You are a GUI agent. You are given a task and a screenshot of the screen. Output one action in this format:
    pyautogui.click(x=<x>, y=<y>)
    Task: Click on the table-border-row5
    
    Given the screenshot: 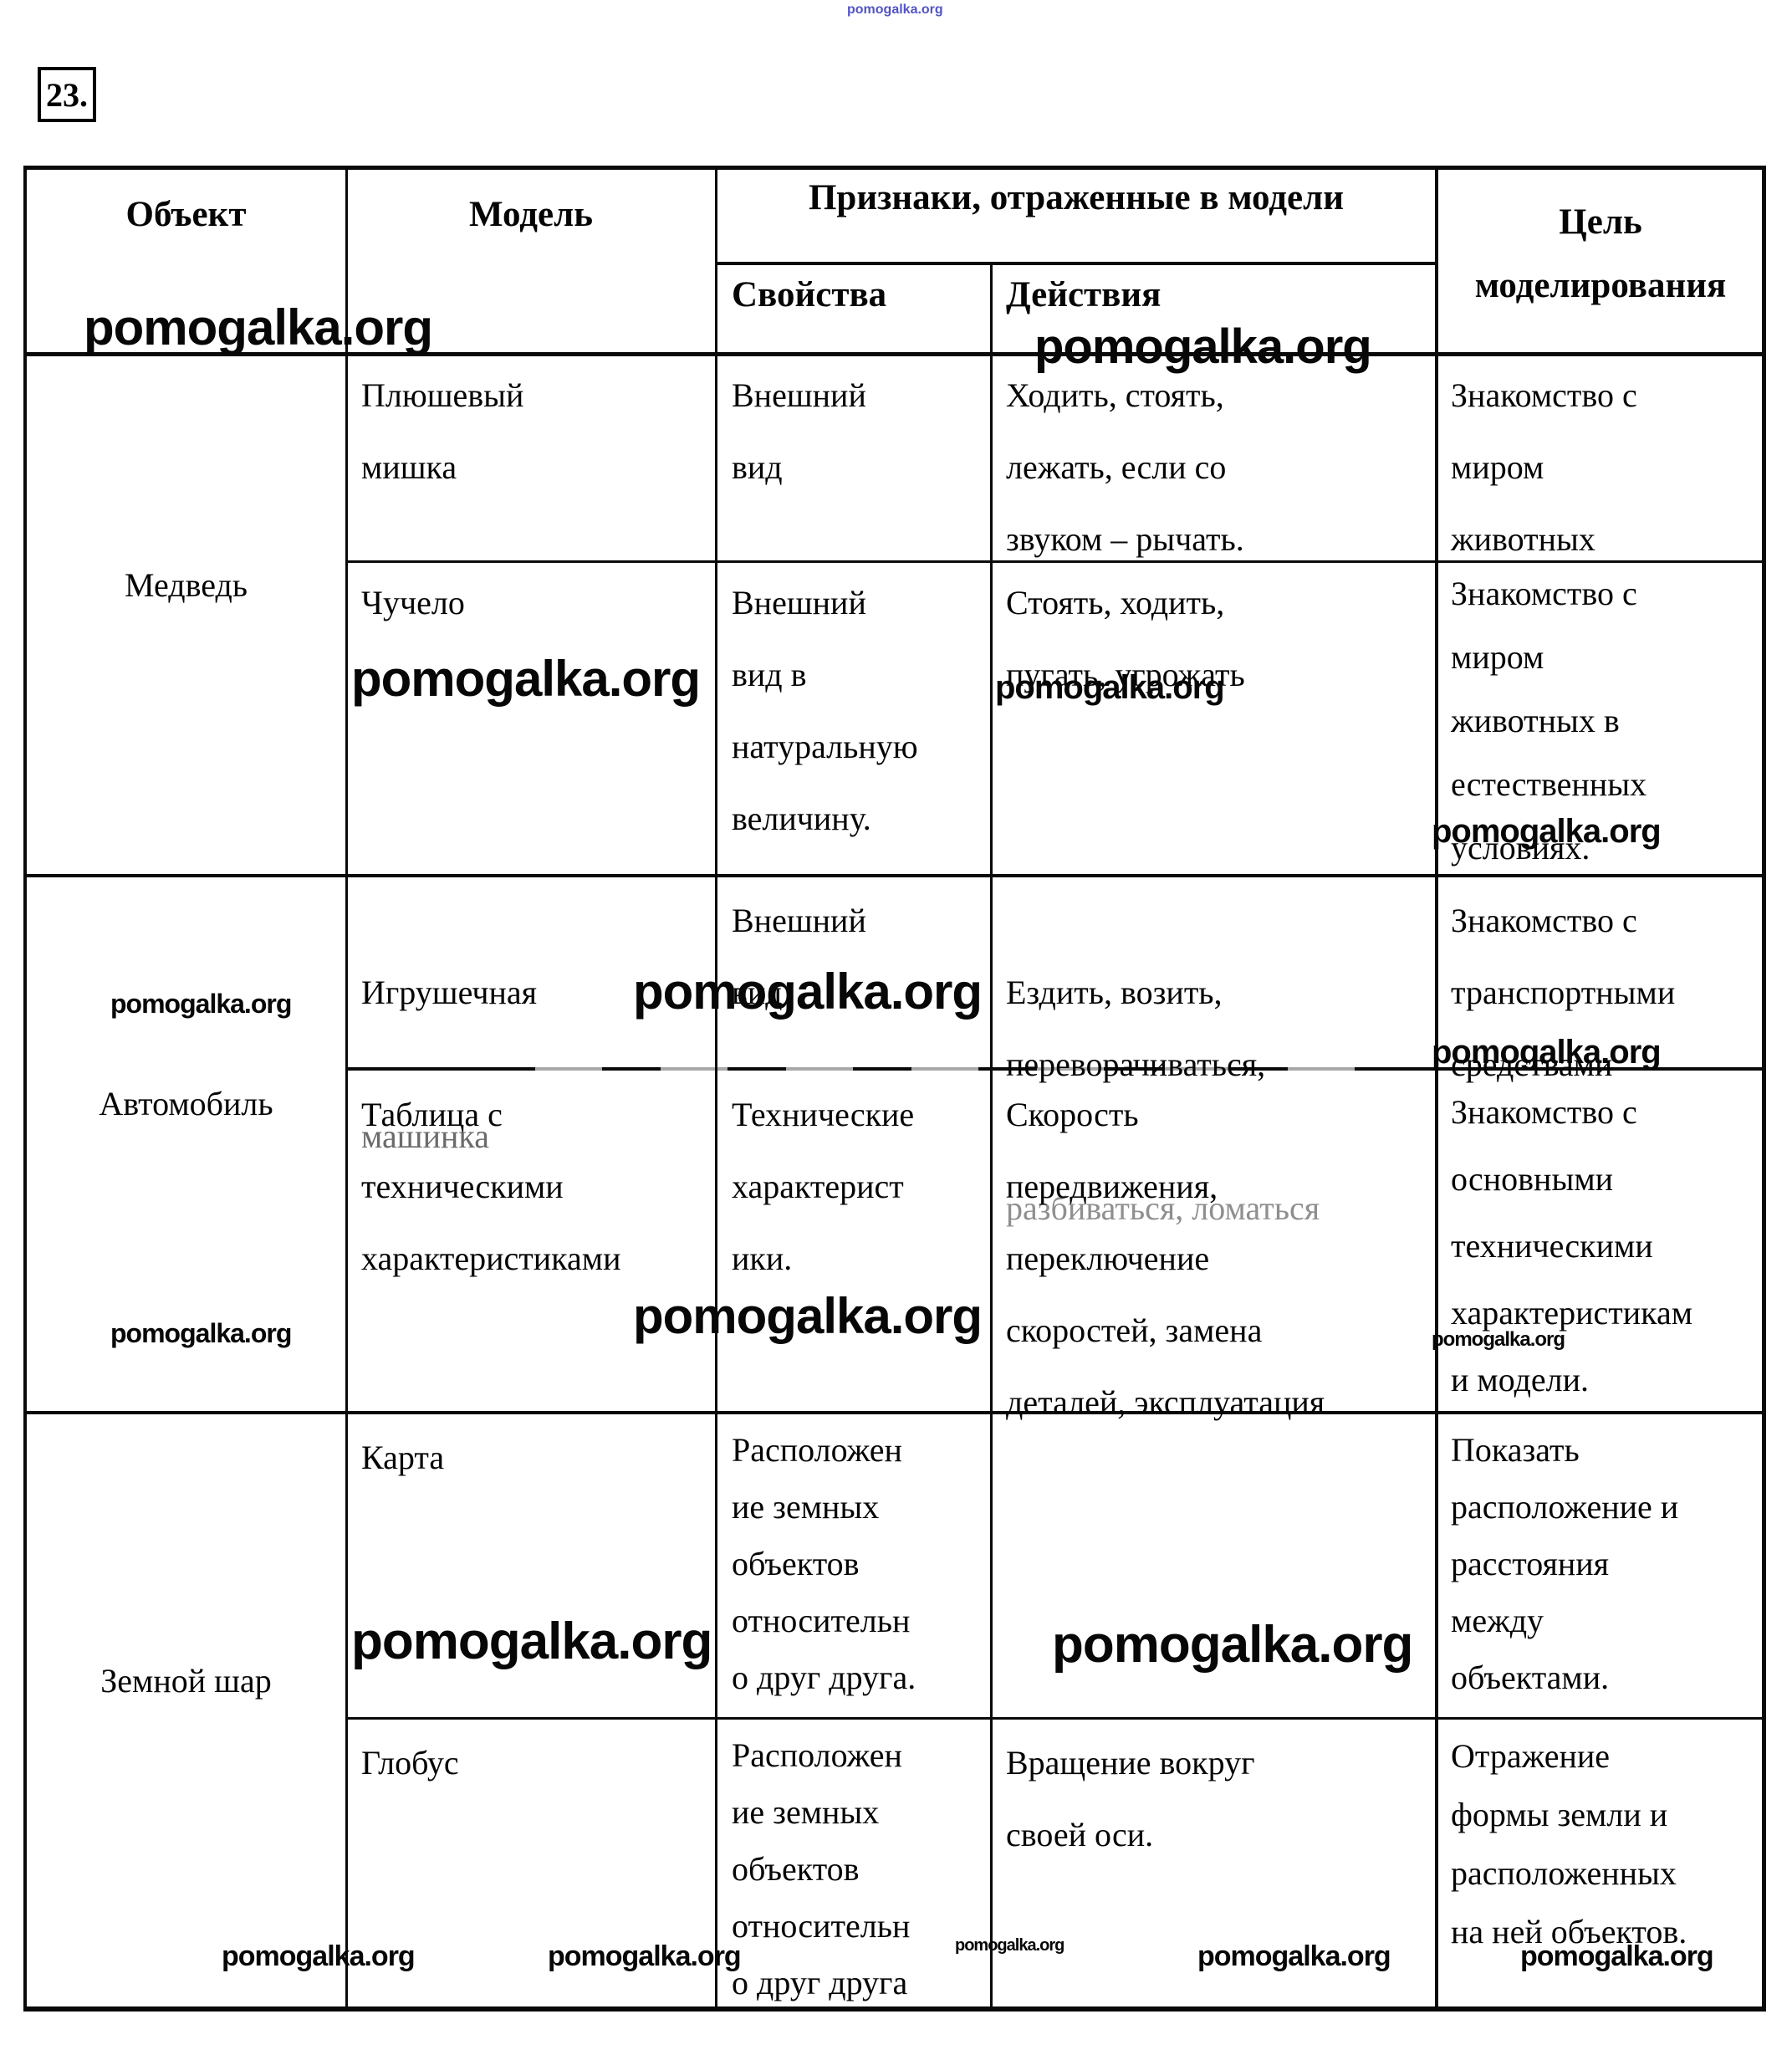 What is the action you would take?
    pyautogui.click(x=1055, y=1719)
    